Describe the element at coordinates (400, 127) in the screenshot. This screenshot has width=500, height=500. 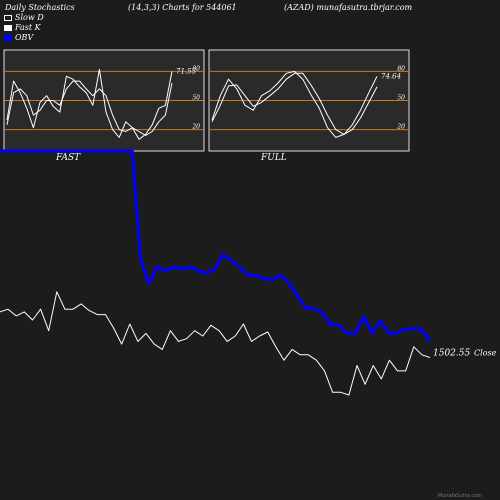
I see `full-tick-label-20: 20` at that location.